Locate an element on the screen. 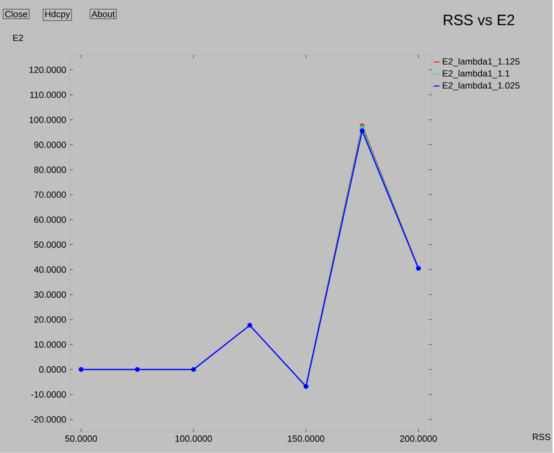  y-tick-label: 30.0000 is located at coordinates (50, 294).